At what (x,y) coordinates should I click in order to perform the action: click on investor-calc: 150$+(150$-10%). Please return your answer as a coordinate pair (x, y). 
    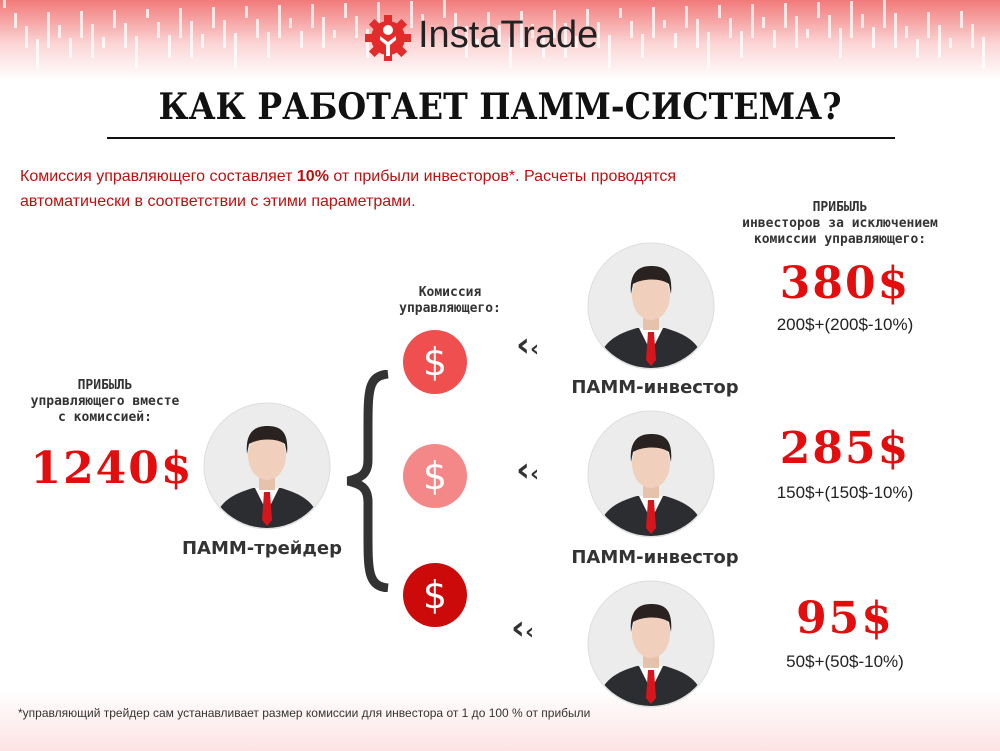
    Looking at the image, I should click on (845, 492).